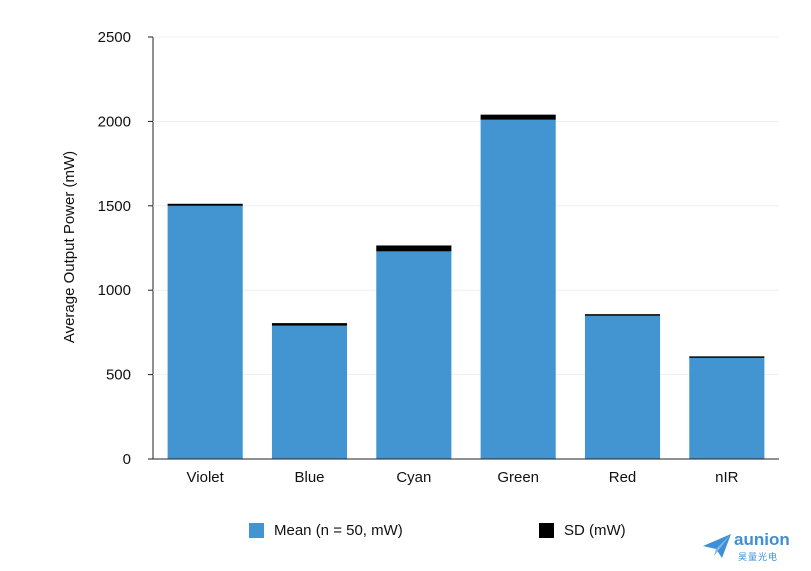 The width and height of the screenshot is (811, 571). What do you see at coordinates (309, 477) in the screenshot?
I see `x-tick-label: Blue` at bounding box center [309, 477].